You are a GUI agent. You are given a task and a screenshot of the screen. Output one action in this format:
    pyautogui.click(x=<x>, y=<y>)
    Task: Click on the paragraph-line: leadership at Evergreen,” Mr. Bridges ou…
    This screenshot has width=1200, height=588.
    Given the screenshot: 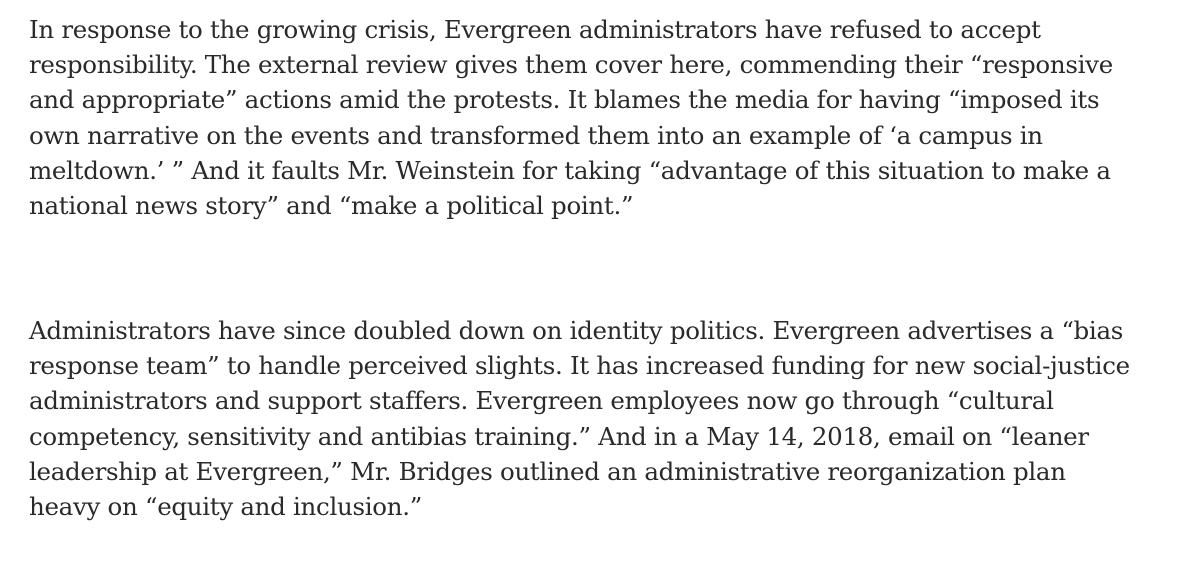 What is the action you would take?
    pyautogui.click(x=547, y=471)
    